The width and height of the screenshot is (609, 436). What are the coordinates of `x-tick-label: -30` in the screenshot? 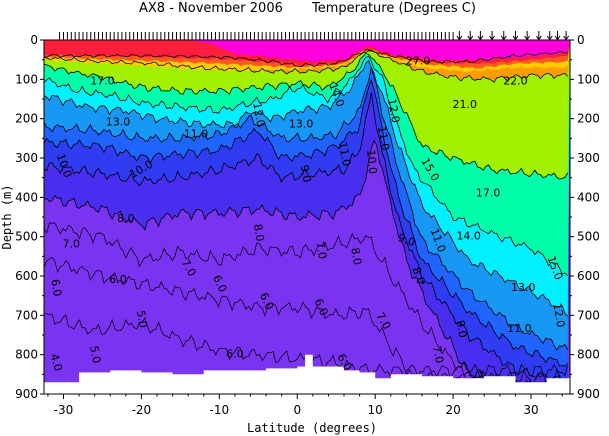 It's located at (64, 410).